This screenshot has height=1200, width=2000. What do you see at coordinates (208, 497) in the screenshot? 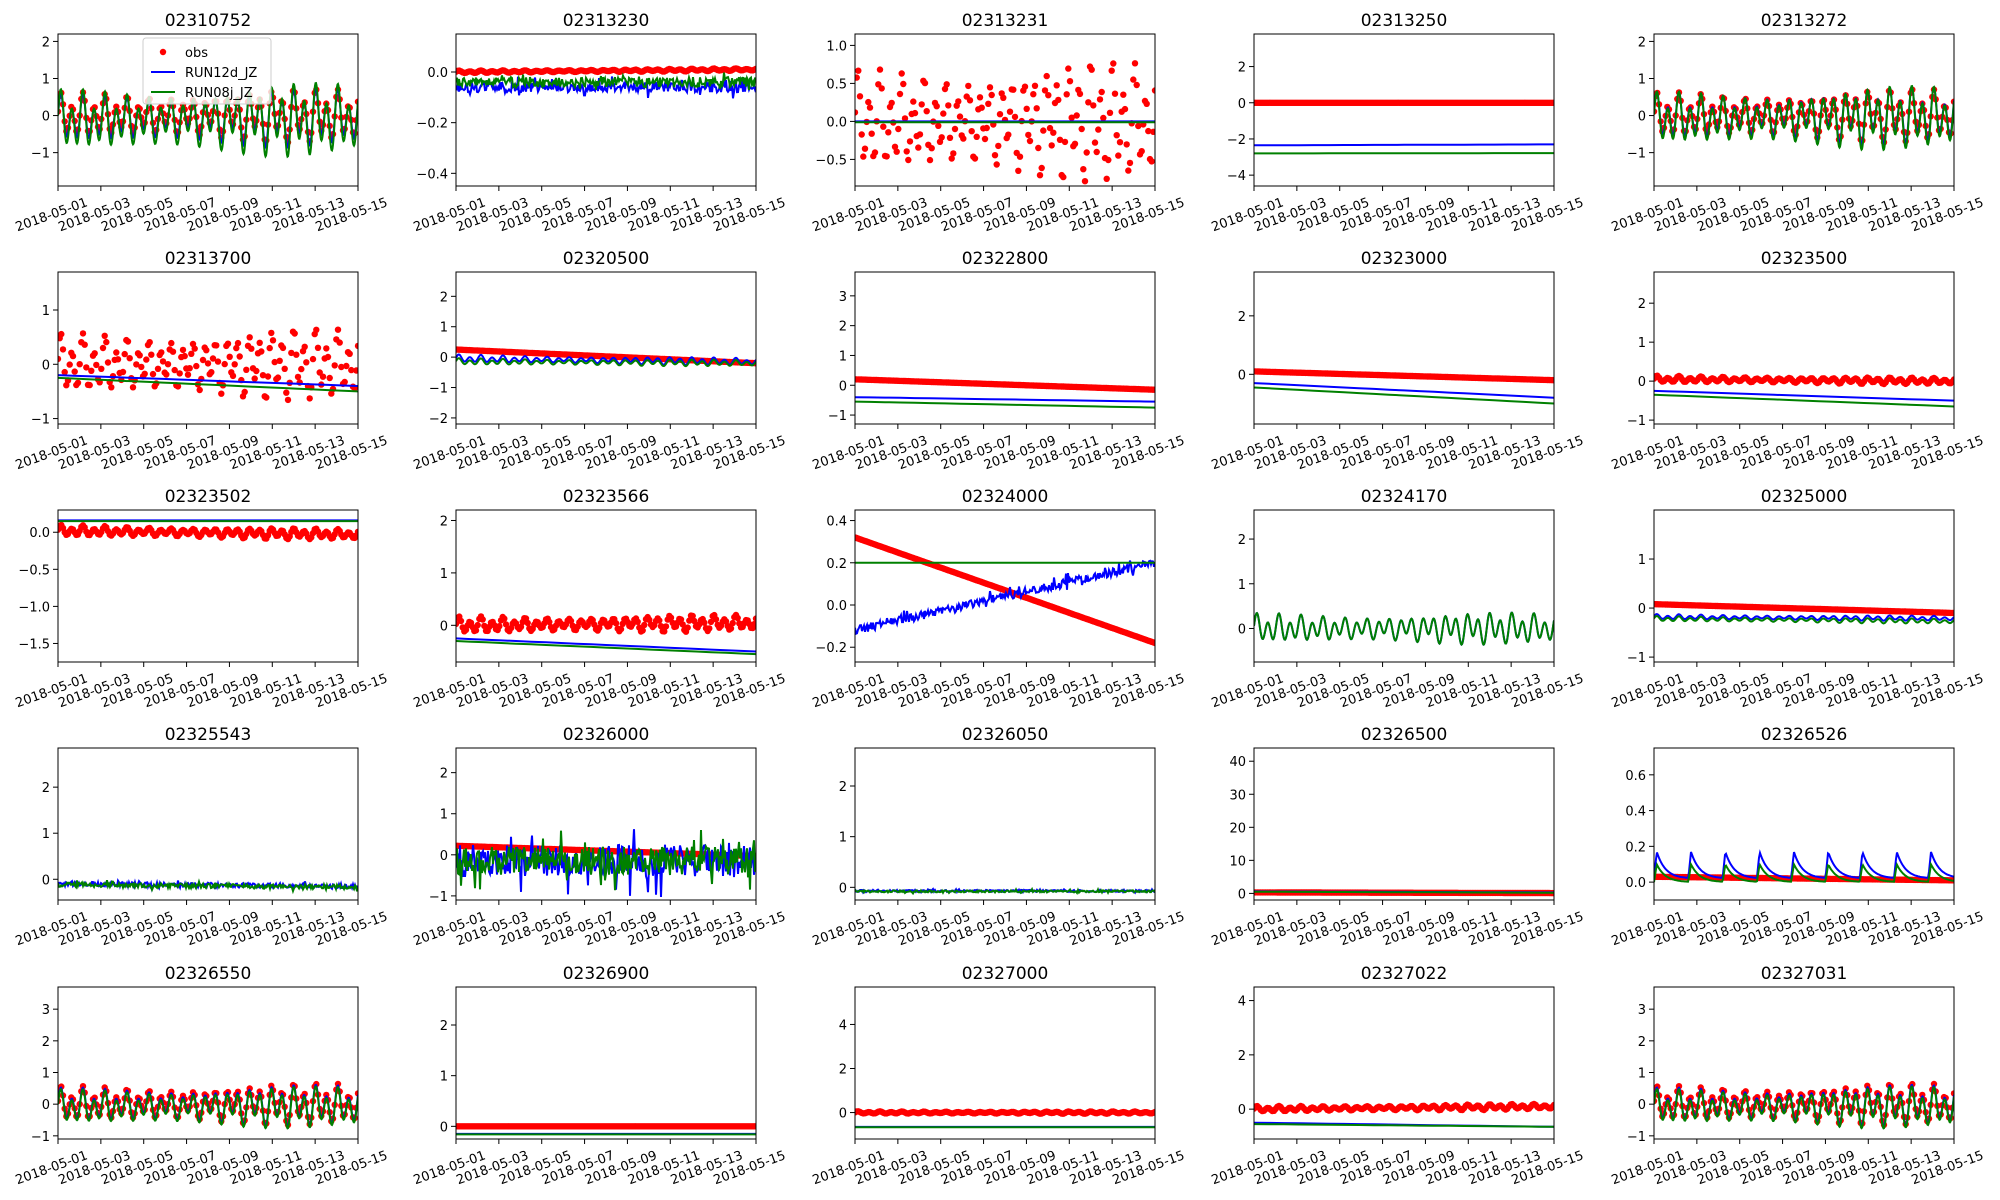
I see `subplot-title: 02323502` at bounding box center [208, 497].